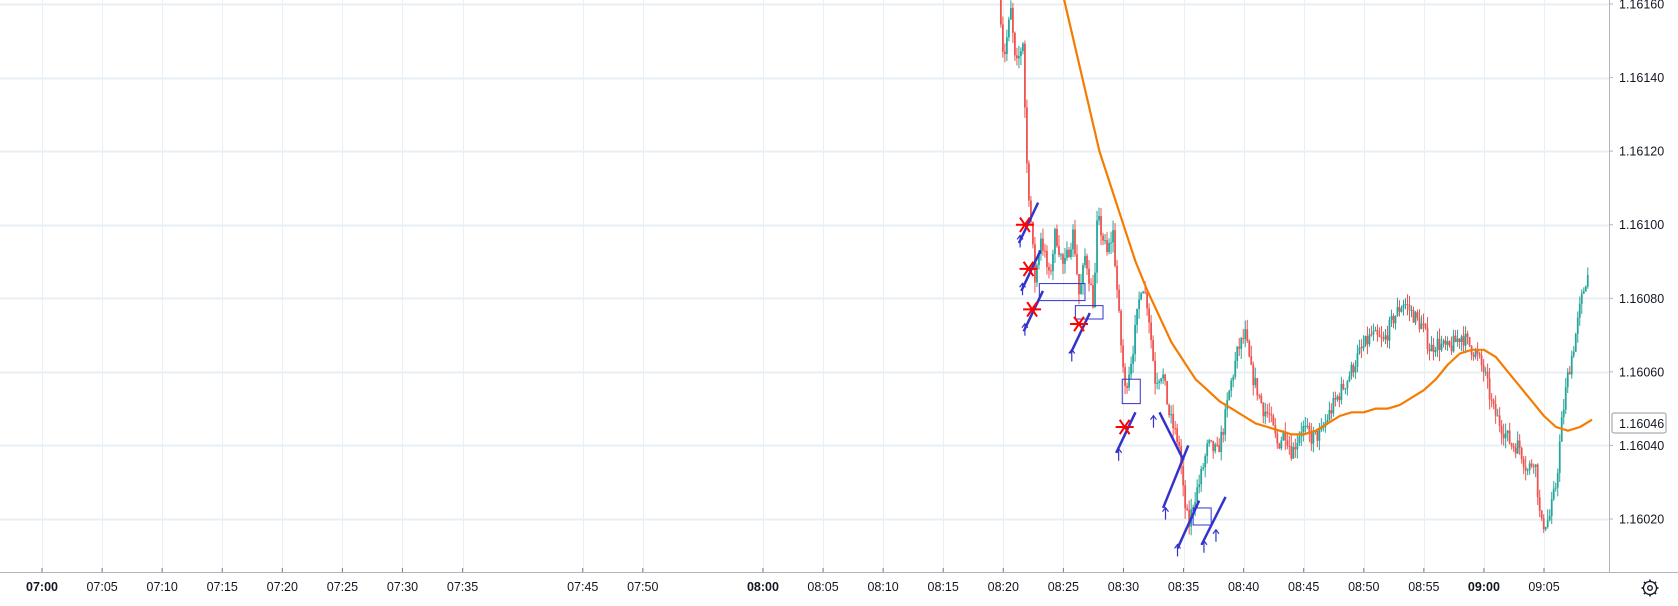 The image size is (1678, 606). I want to click on x-tick-label: 08:35, so click(1183, 587).